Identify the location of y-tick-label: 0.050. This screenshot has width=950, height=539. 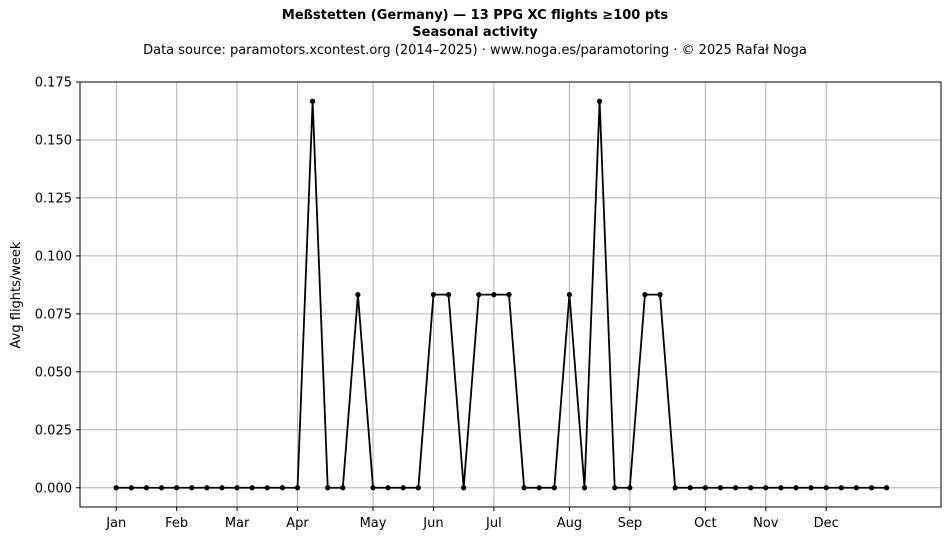
(53, 372).